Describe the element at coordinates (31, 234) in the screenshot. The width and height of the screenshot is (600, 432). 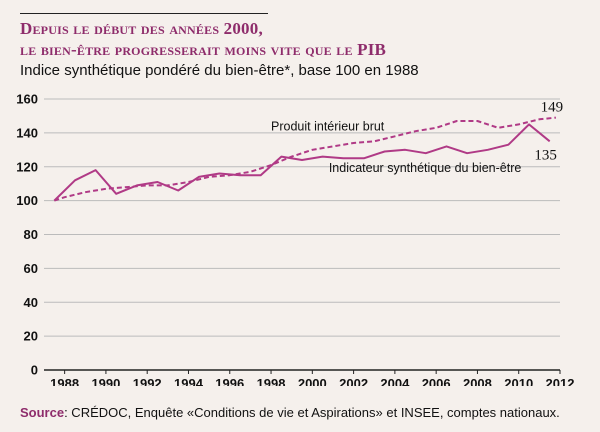
I see `y-tick-label: 80` at that location.